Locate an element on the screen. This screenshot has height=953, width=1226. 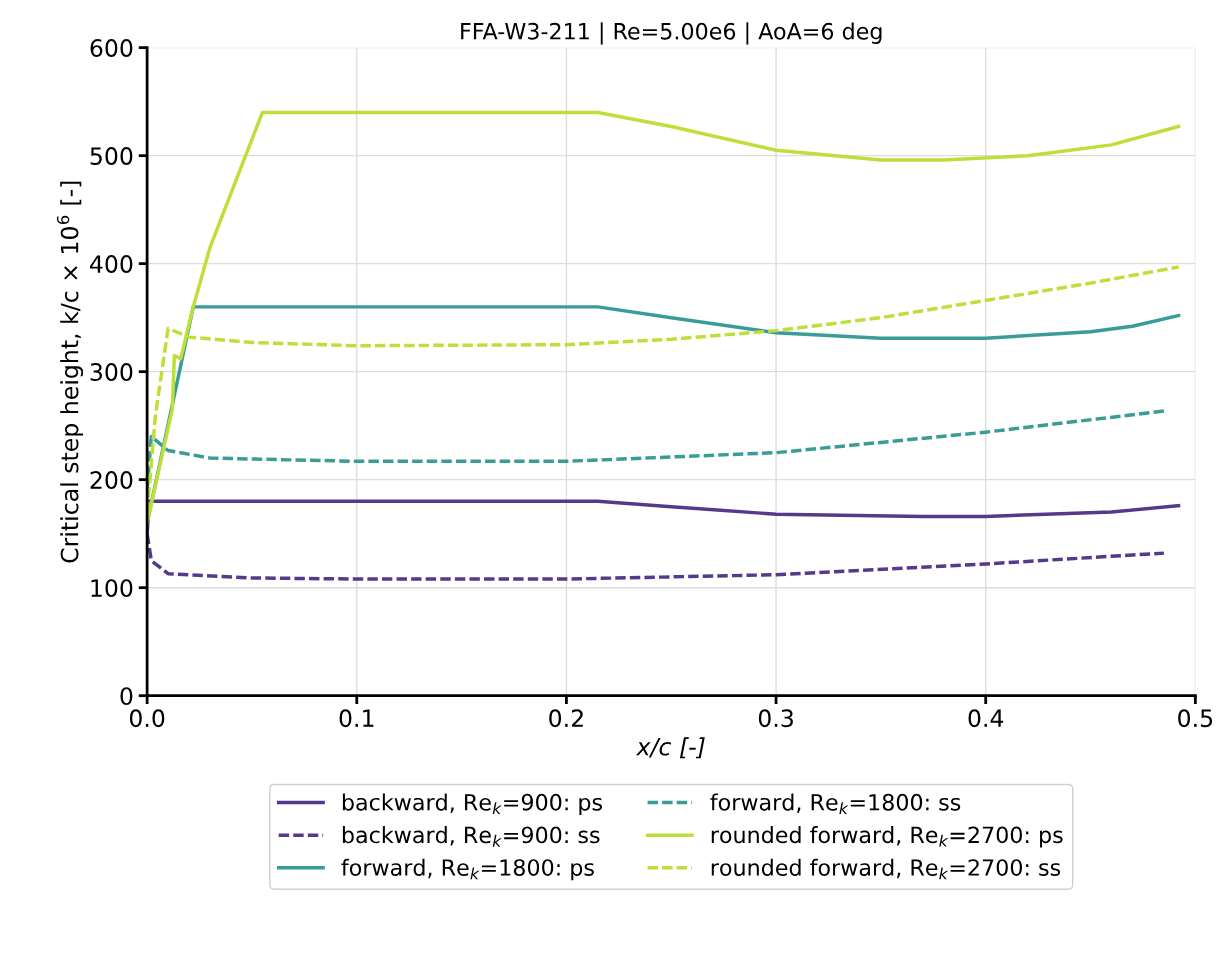
legend-label: rounded forward, Re$_{k}$=2700: ps is located at coordinates (887, 837).